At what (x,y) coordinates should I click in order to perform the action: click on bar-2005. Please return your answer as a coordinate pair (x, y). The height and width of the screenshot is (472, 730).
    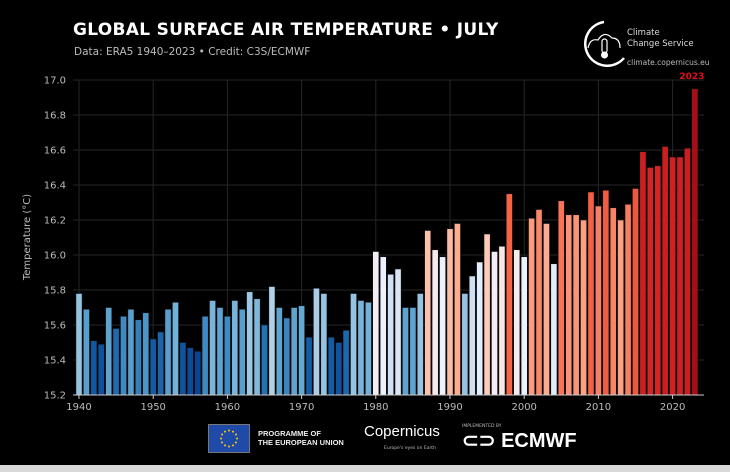
    Looking at the image, I should click on (561, 298).